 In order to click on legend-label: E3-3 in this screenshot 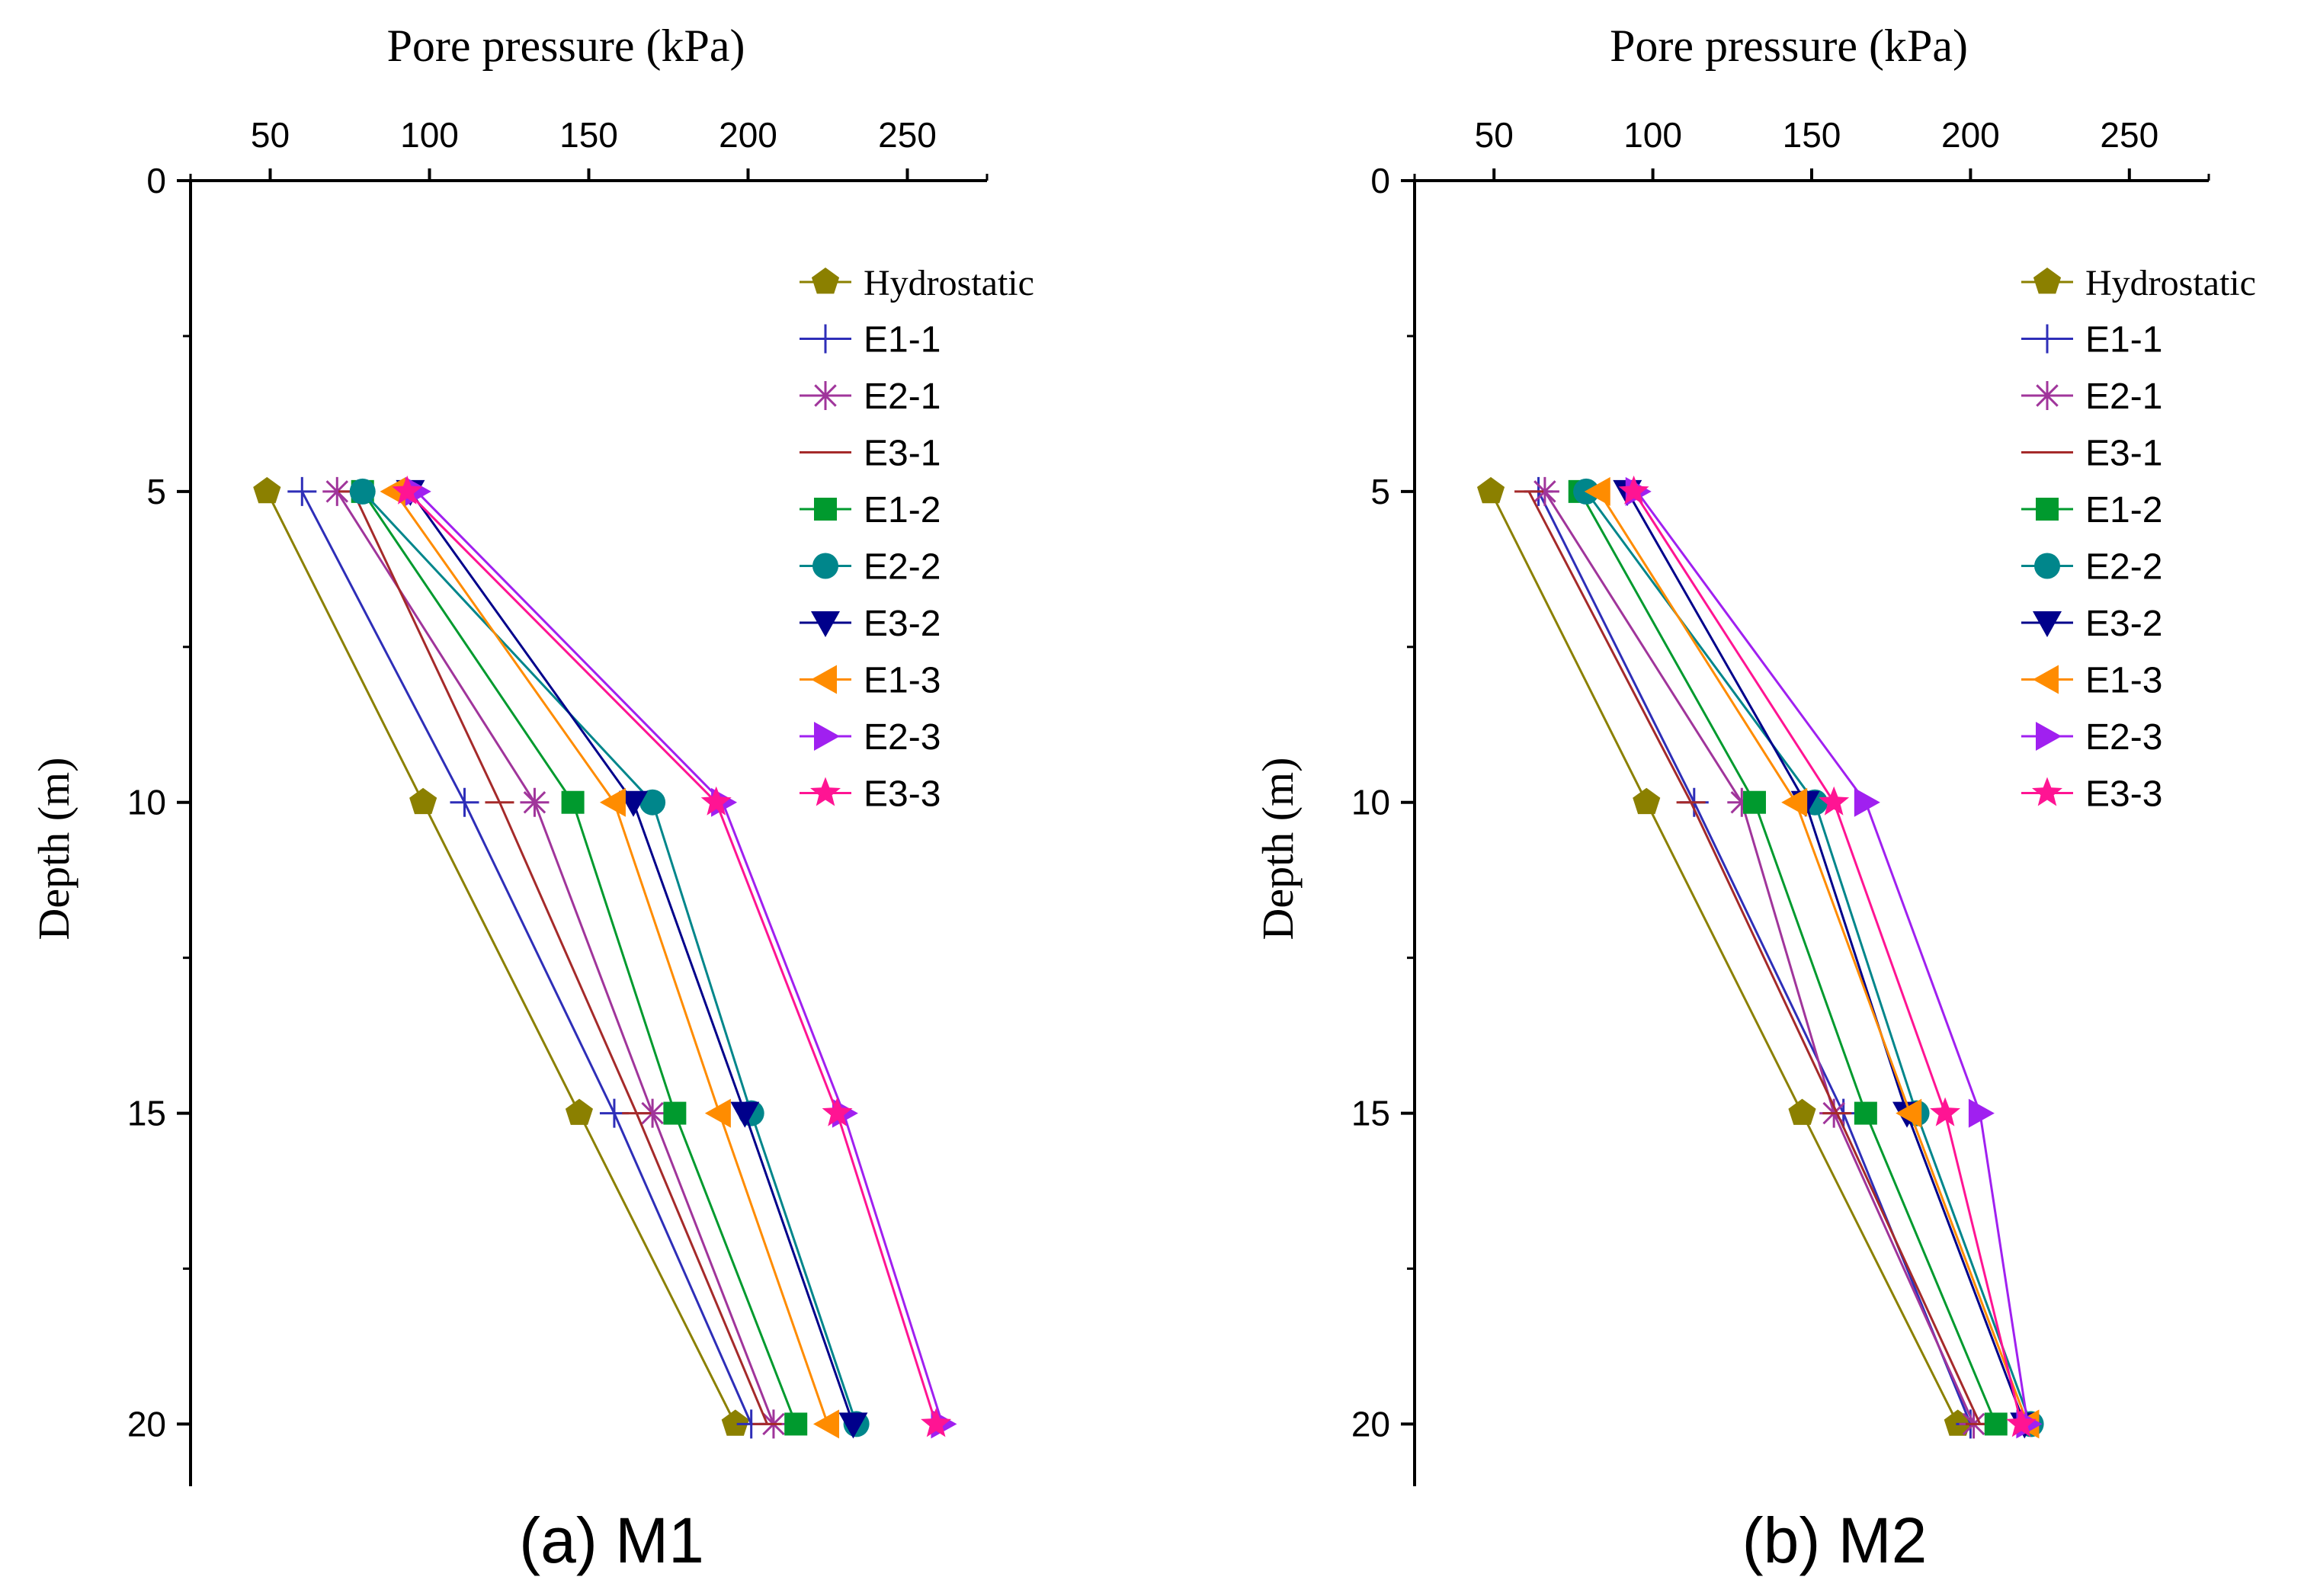, I will do `click(2123, 794)`.